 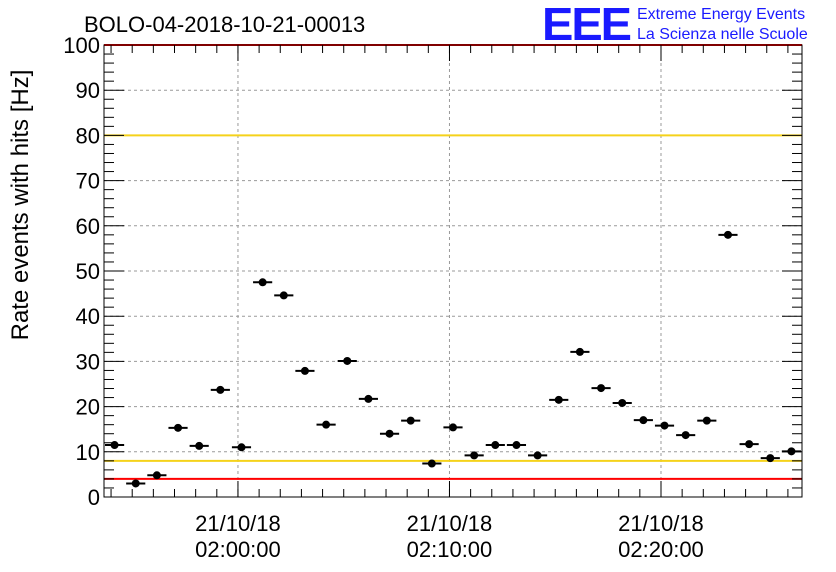 I want to click on x-tick-label-time: 02:20:00, so click(x=661, y=549).